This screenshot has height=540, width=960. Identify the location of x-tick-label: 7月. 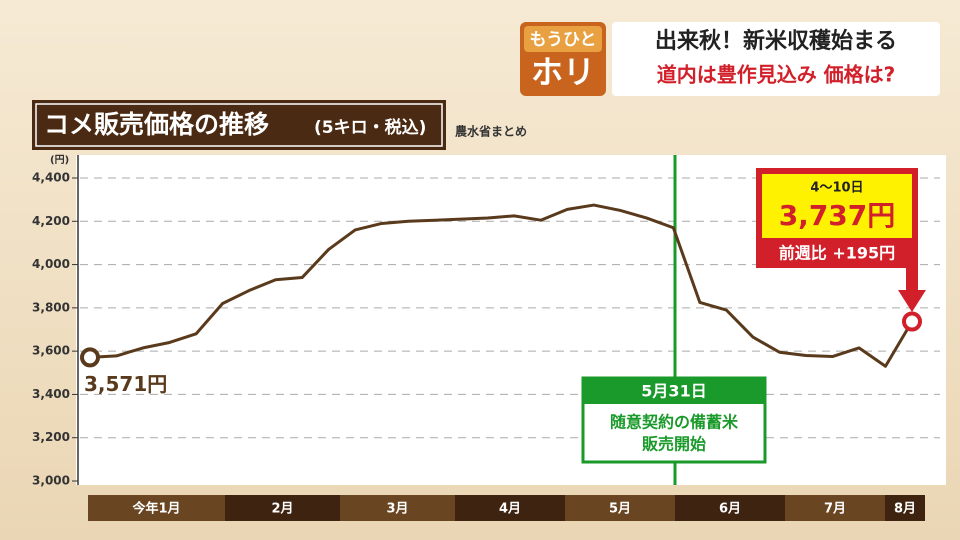
(835, 509).